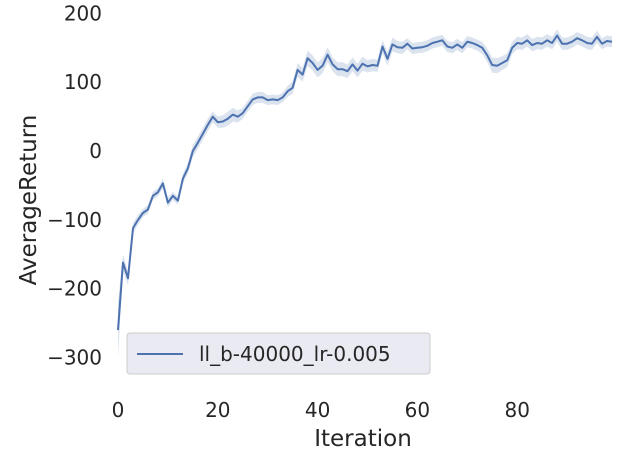  What do you see at coordinates (83, 13) in the screenshot?
I see `y-tick-label: 200` at bounding box center [83, 13].